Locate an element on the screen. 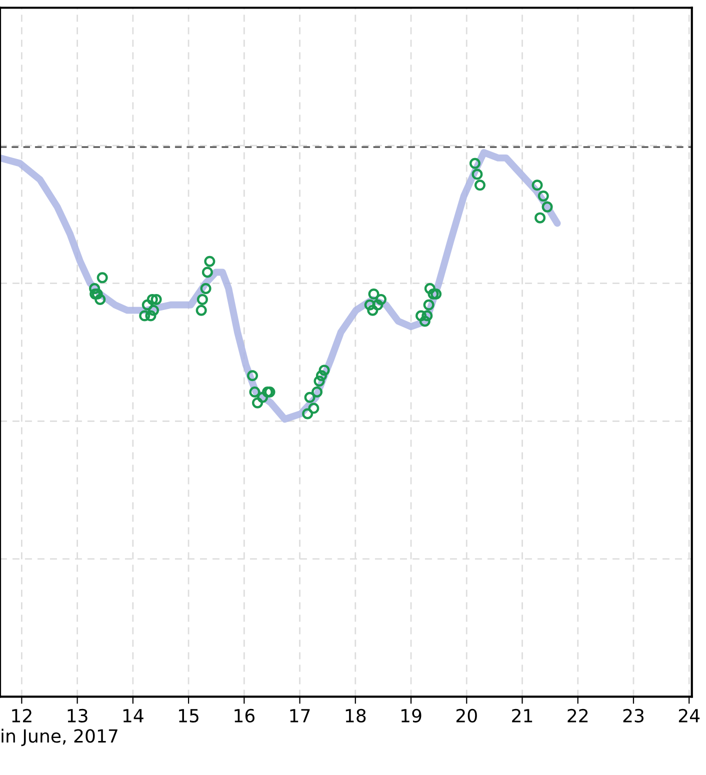 The height and width of the screenshot is (775, 706). x-tick-label: 12 is located at coordinates (22, 715).